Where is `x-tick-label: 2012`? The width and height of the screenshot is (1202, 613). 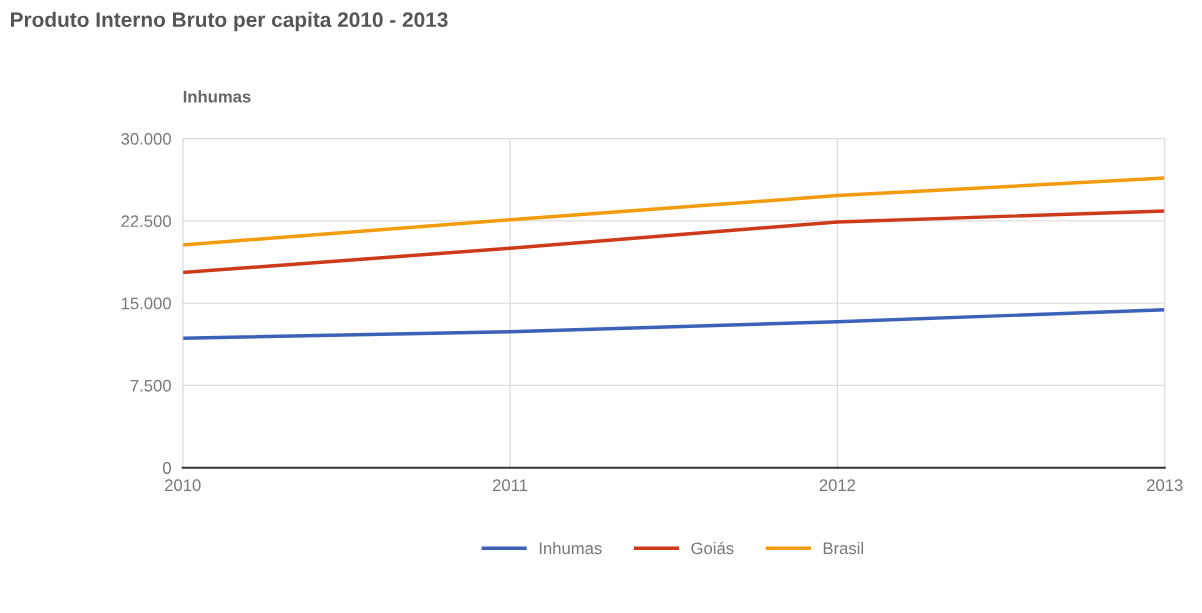 x-tick-label: 2012 is located at coordinates (837, 485).